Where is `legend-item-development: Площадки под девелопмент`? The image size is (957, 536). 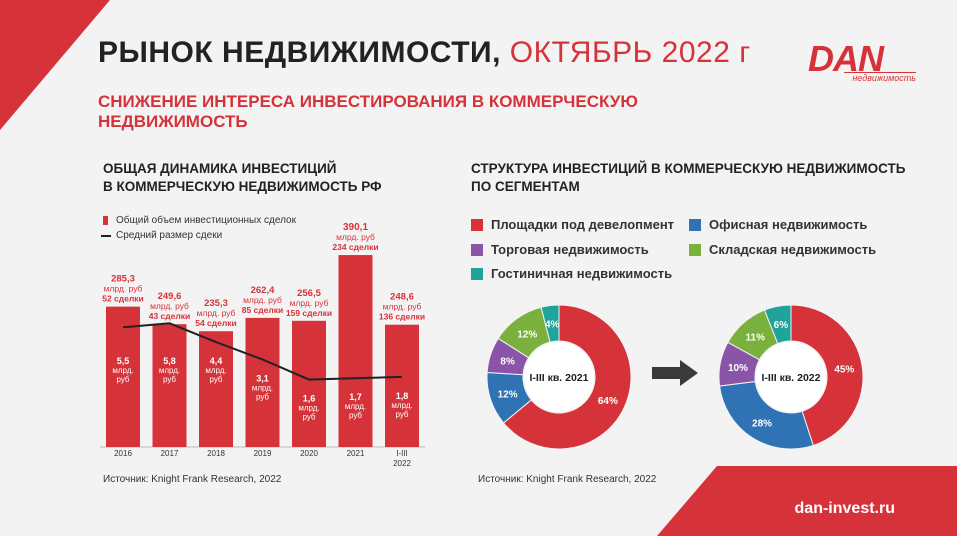 legend-item-development: Площадки под девелопмент is located at coordinates (572, 224).